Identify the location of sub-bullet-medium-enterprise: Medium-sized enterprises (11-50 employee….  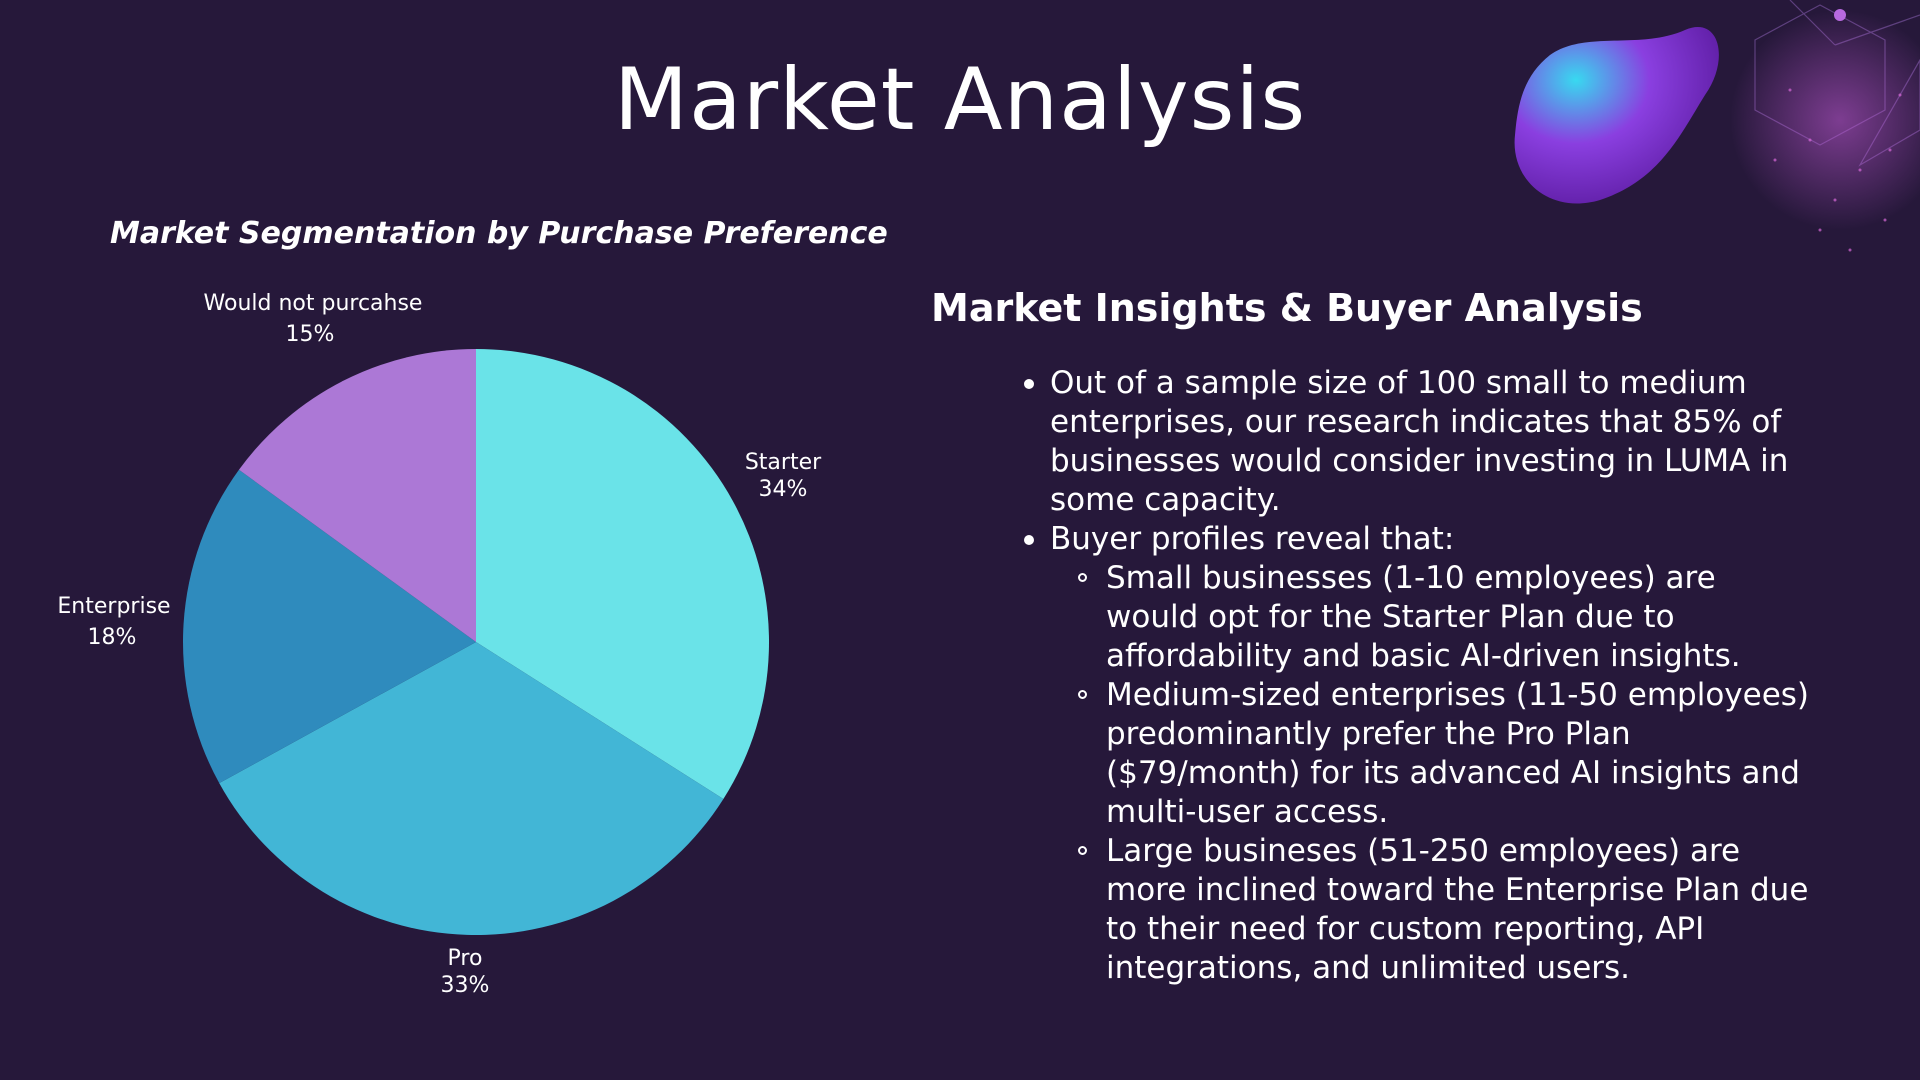
(1417, 754).